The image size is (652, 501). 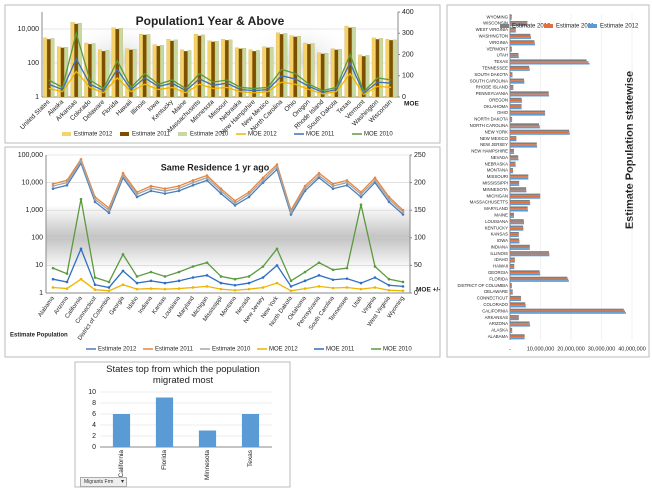 I want to click on y-tick-label: MARYLAND, so click(x=496, y=208).